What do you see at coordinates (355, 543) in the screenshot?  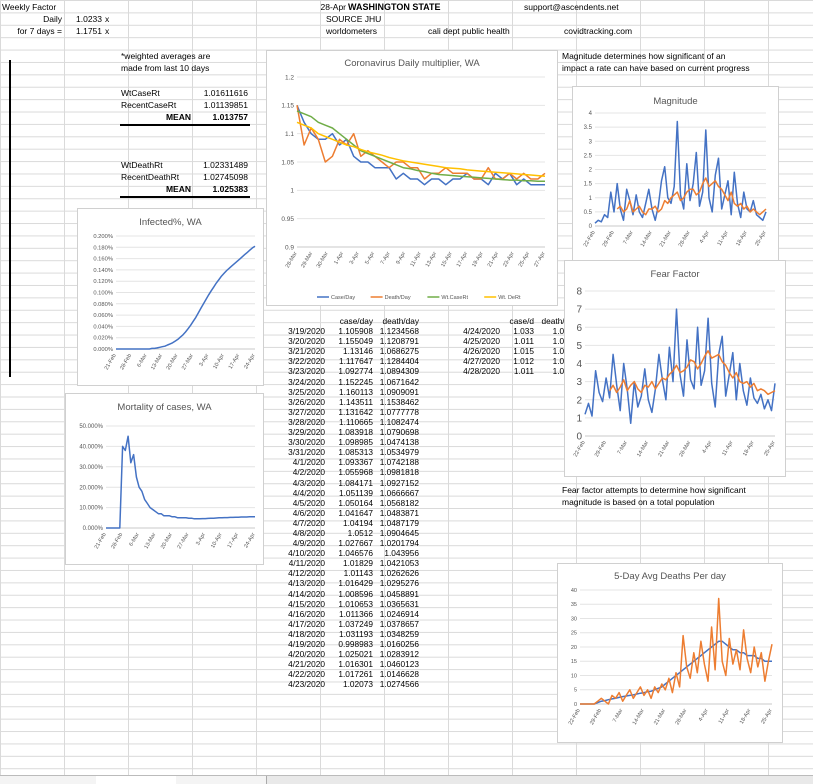 I see `case-cell: 1.027667` at bounding box center [355, 543].